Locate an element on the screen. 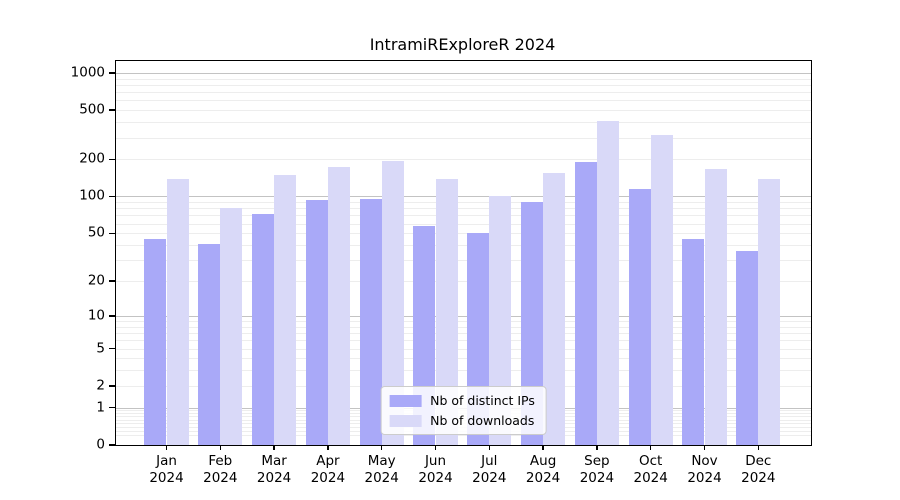 Image resolution: width=900 pixels, height=500 pixels. bar-distinct-ips-oct is located at coordinates (639, 317).